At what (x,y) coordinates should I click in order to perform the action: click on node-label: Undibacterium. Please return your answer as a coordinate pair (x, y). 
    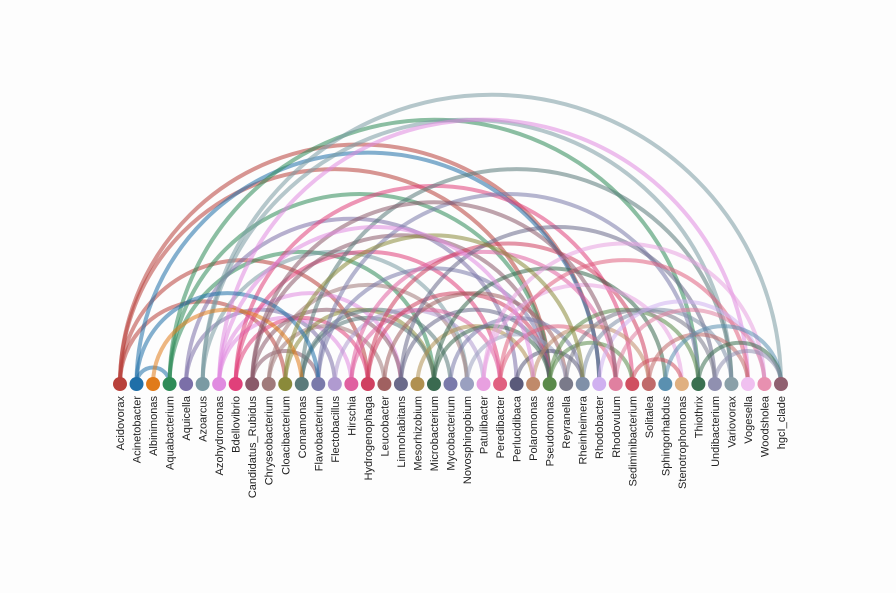
    Looking at the image, I should click on (716, 431).